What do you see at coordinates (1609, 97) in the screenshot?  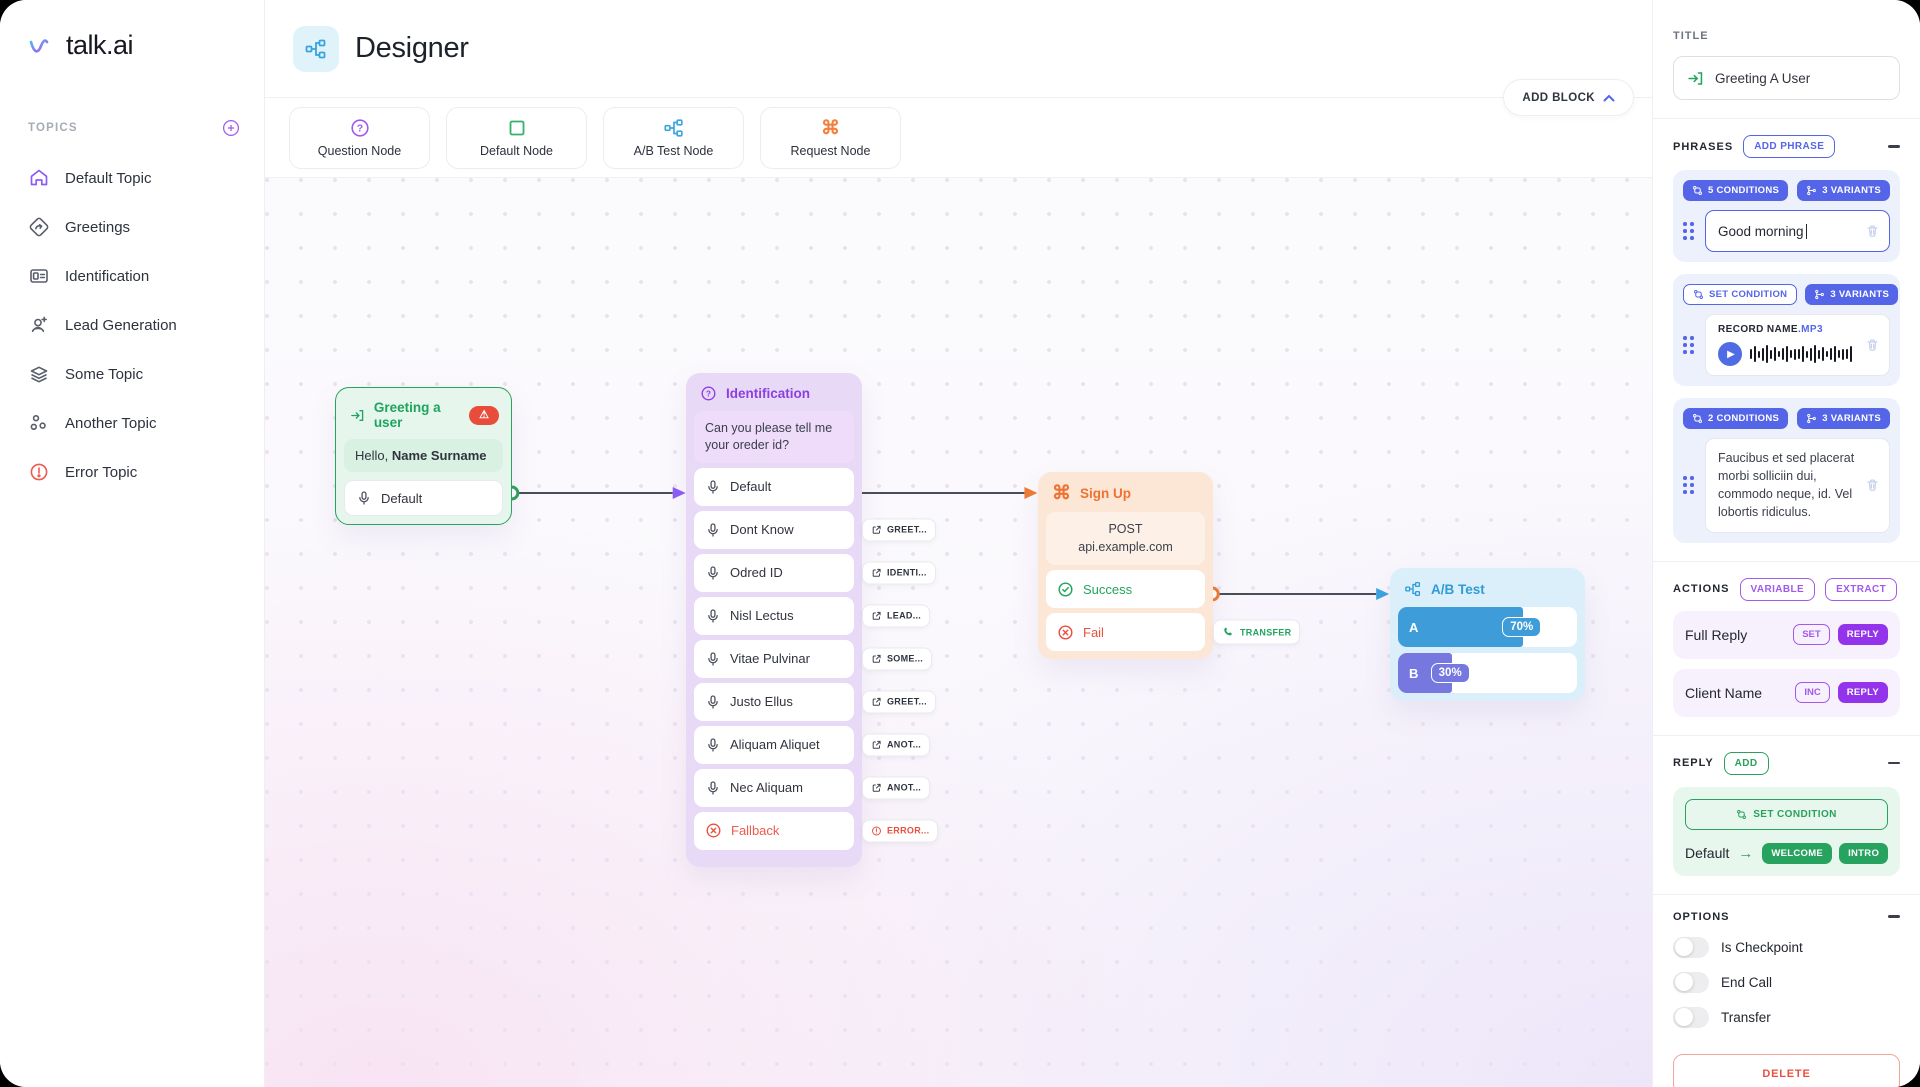 I see `chevron-up-icon` at bounding box center [1609, 97].